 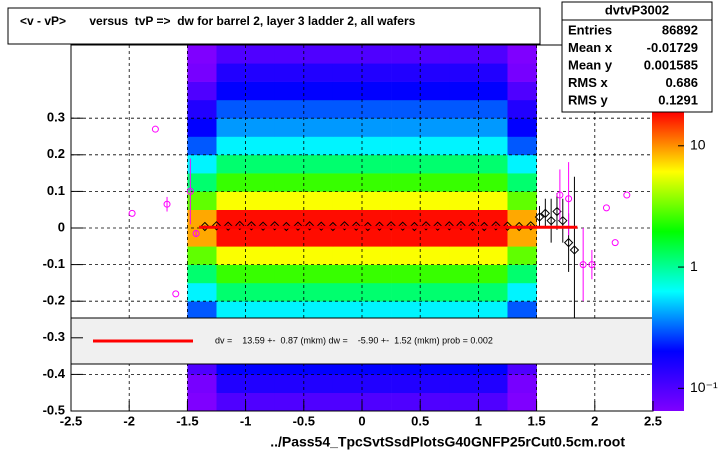 I want to click on y-tick-label: -0.1, so click(x=54, y=263).